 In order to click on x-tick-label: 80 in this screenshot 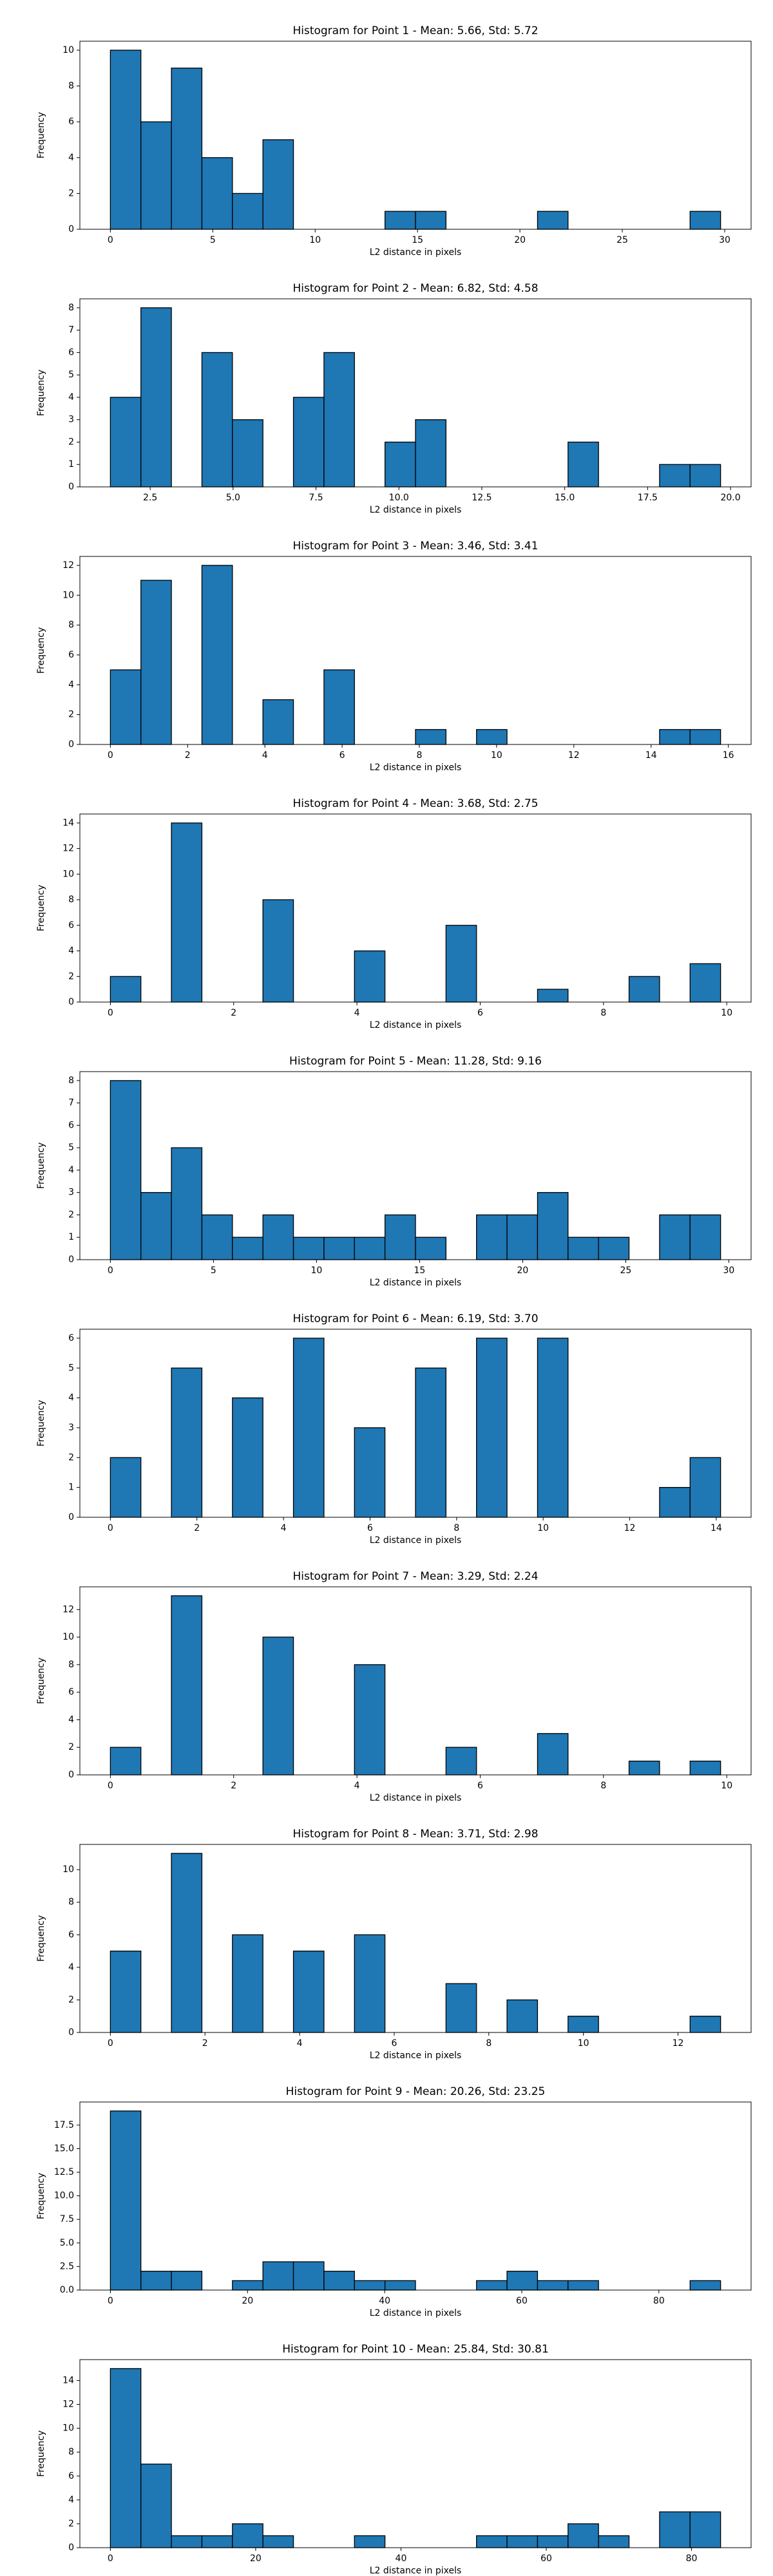, I will do `click(659, 2301)`.